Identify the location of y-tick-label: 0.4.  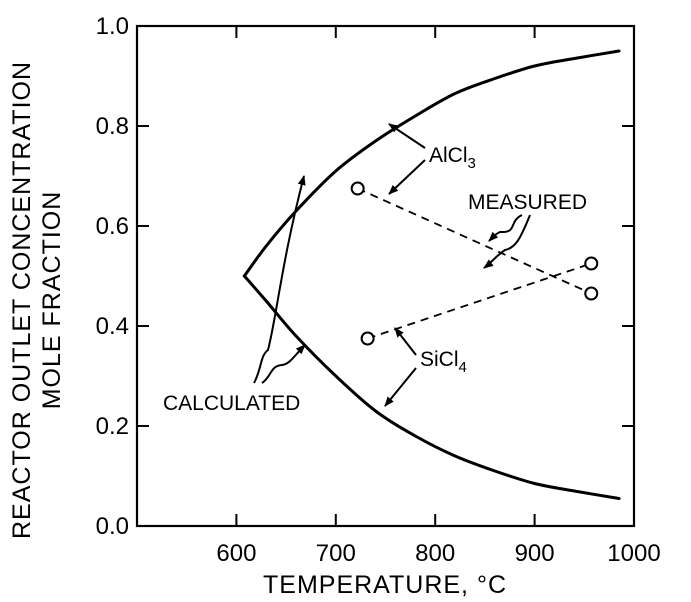
(112, 326).